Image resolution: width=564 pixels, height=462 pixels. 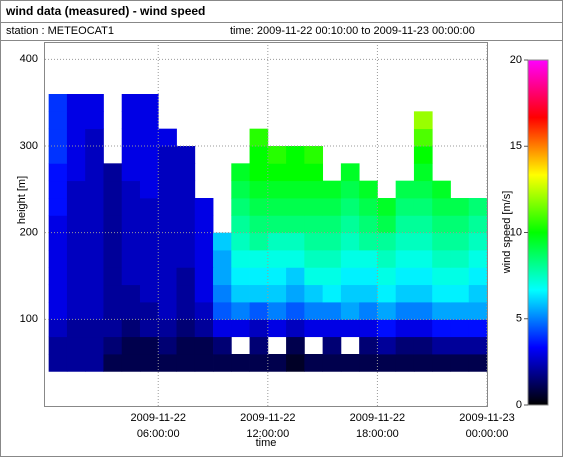 I want to click on y-axis-label: height [m], so click(x=22, y=200).